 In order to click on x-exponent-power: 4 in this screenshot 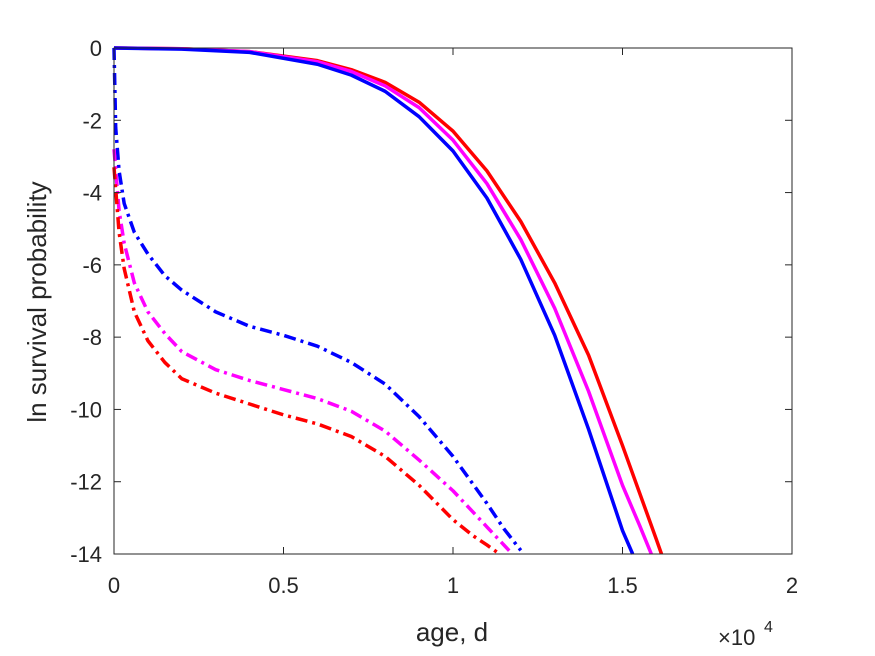, I will do `click(768, 627)`.